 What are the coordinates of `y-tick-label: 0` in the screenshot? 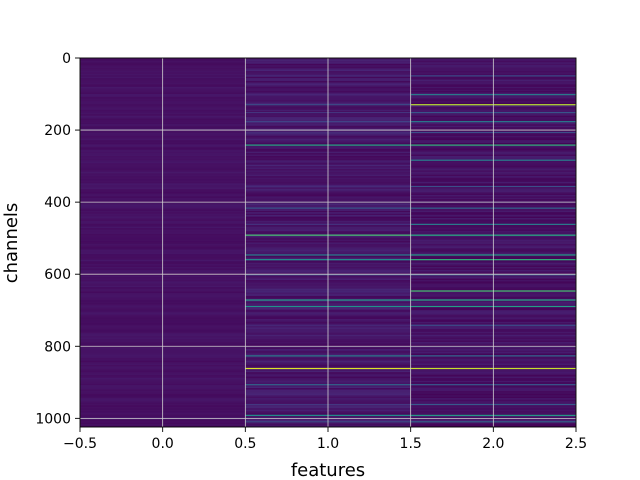 It's located at (66, 59).